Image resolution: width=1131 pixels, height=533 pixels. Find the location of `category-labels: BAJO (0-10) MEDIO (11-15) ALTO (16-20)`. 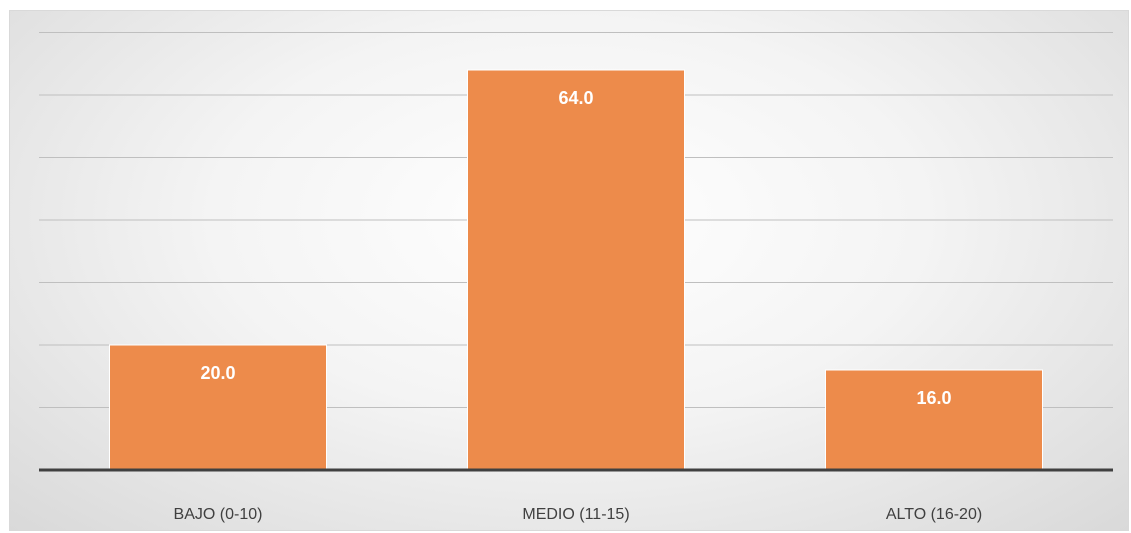

category-labels: BAJO (0-10) MEDIO (11-15) ALTO (16-20) is located at coordinates (578, 514).